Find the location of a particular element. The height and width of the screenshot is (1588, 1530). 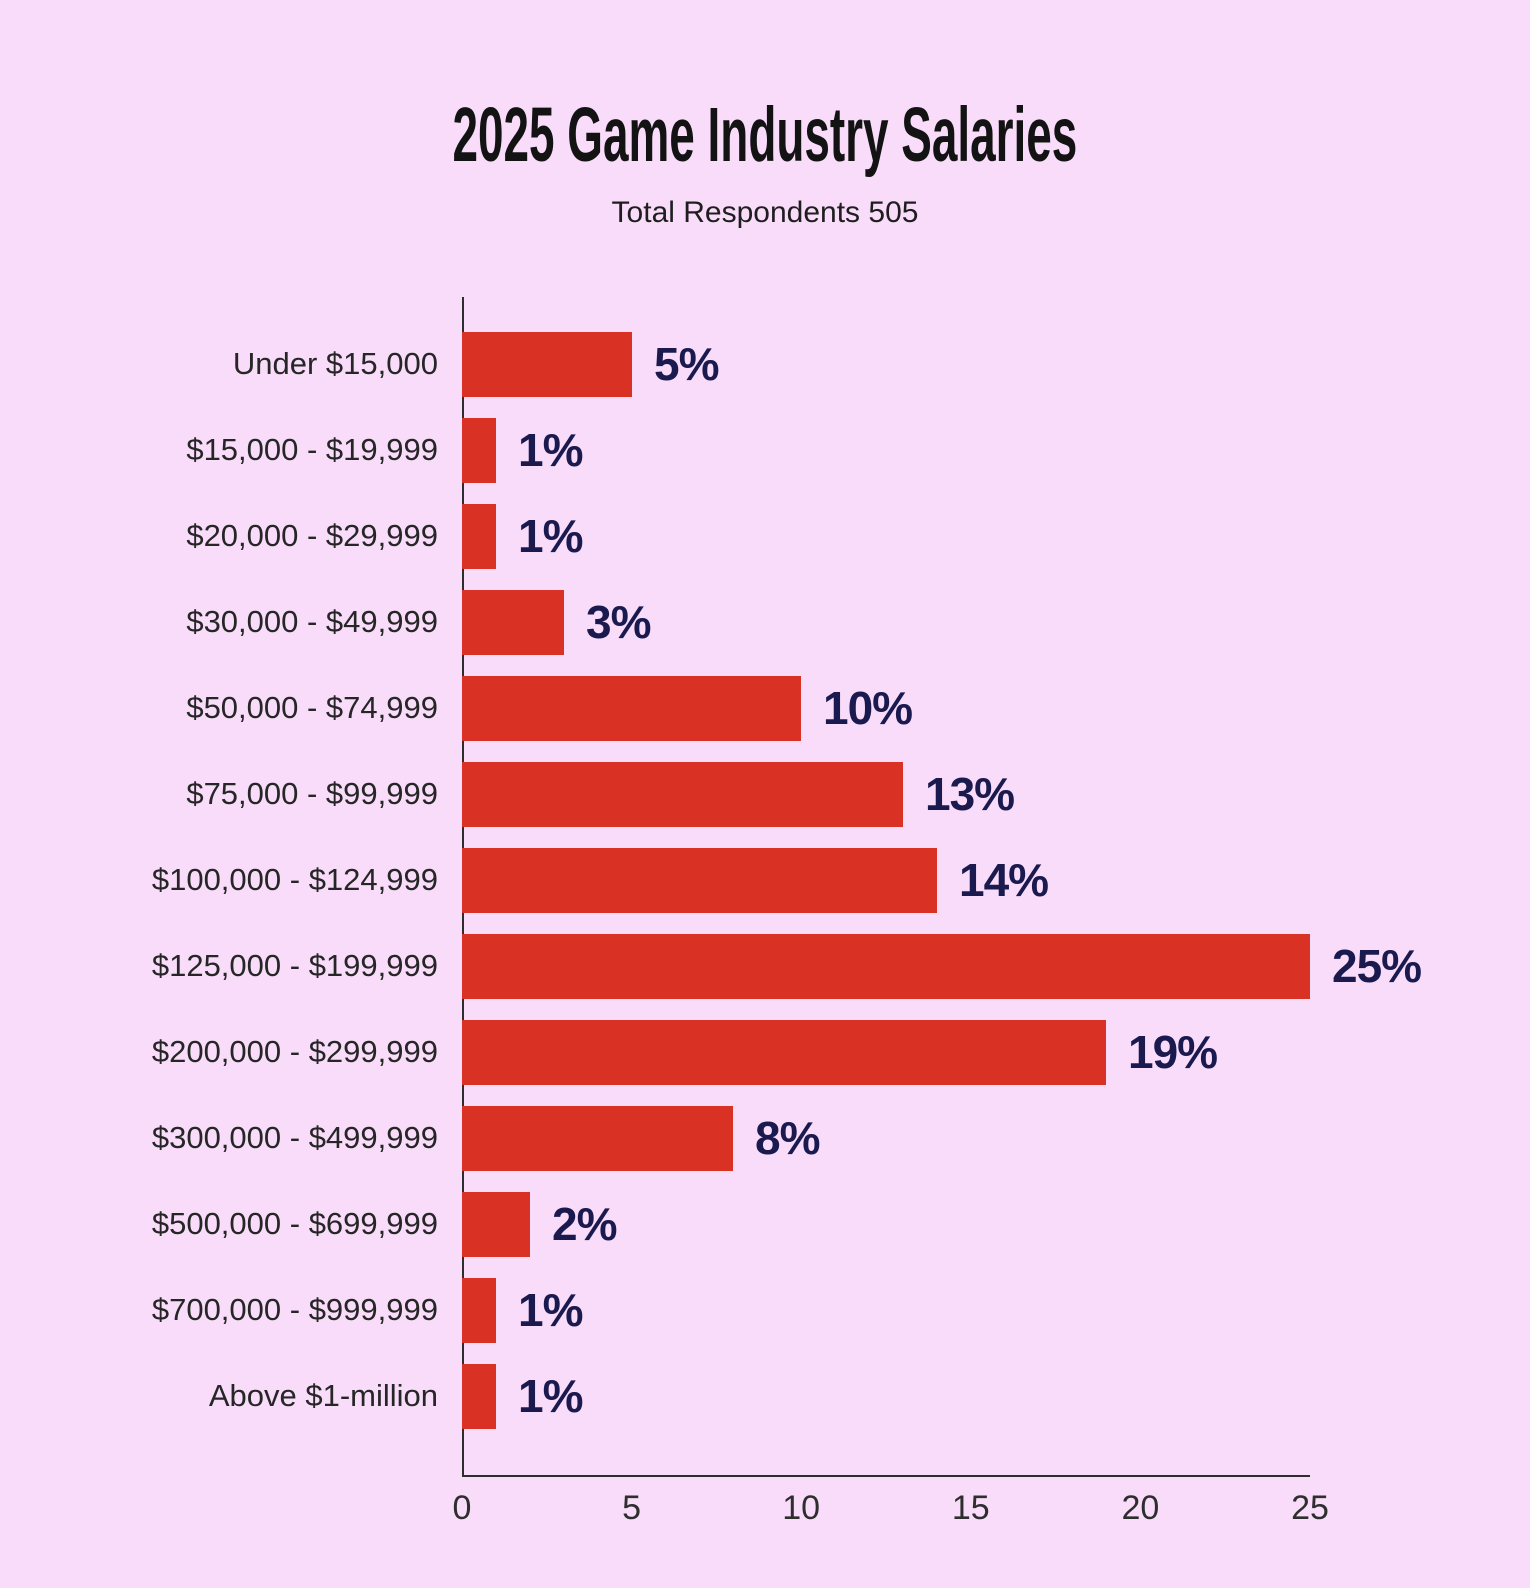

bar-row: $75,000 - $99,999 13% is located at coordinates (765, 794).